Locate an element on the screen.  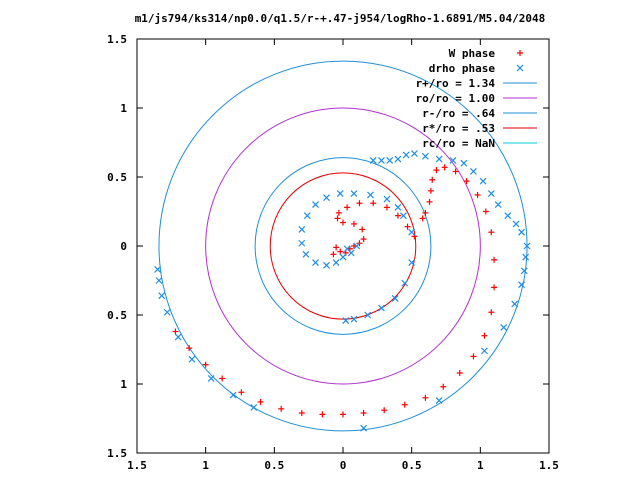
legend-label-1: drho phase is located at coordinates (462, 68).